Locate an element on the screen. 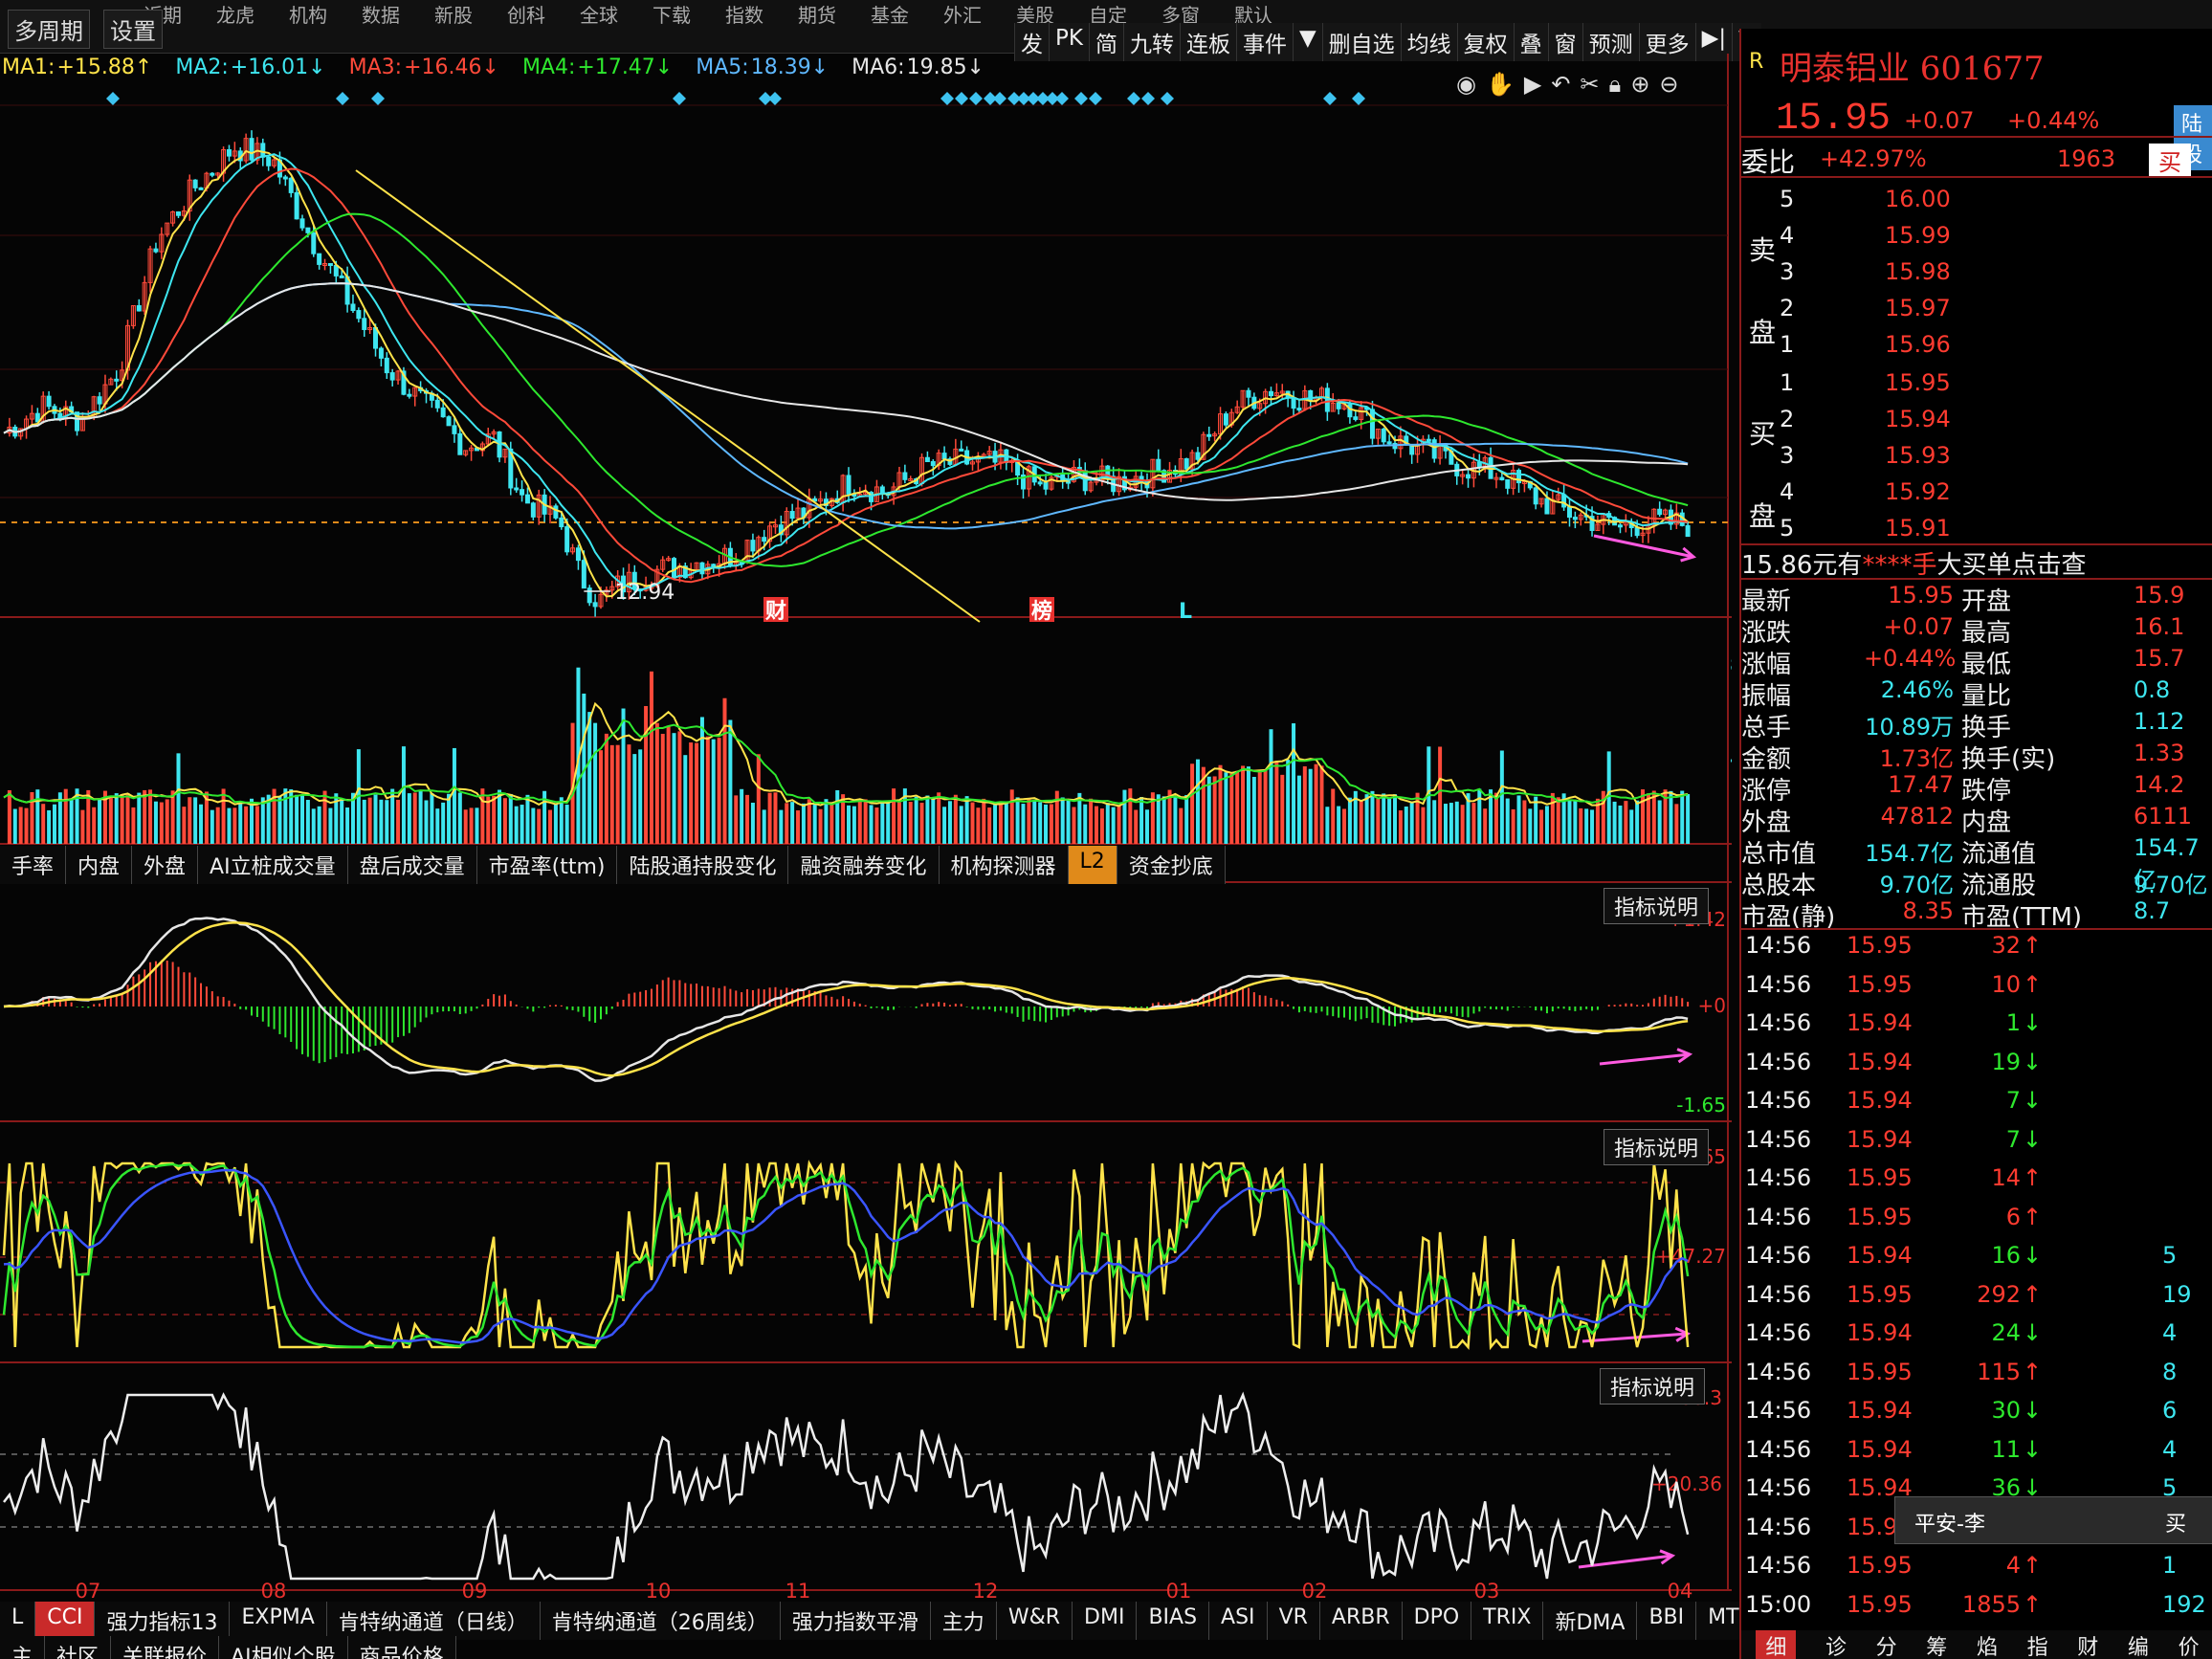  buy-button: 买 is located at coordinates (2170, 160).